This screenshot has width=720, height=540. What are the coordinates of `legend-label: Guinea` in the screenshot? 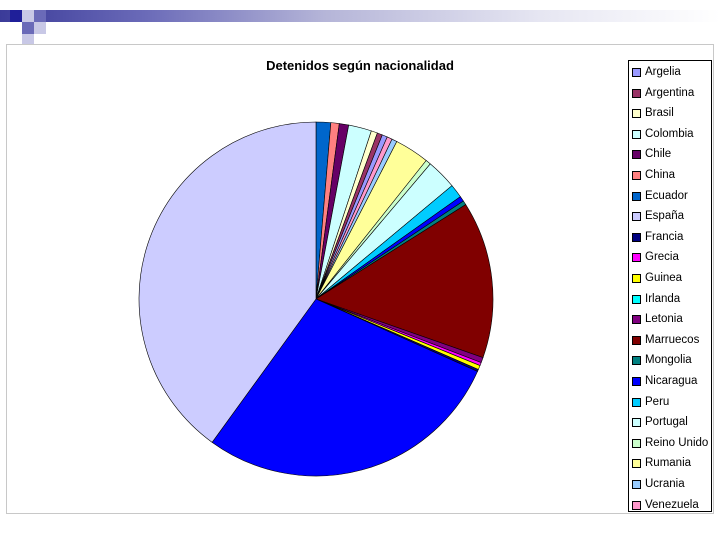 It's located at (664, 278).